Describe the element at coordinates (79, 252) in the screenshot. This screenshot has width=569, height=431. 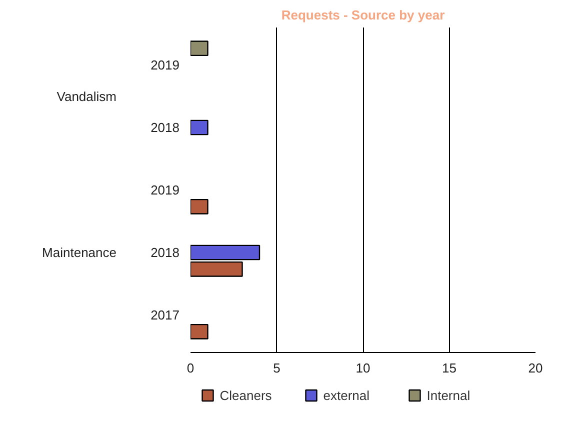
I see `text: Maintenance` at that location.